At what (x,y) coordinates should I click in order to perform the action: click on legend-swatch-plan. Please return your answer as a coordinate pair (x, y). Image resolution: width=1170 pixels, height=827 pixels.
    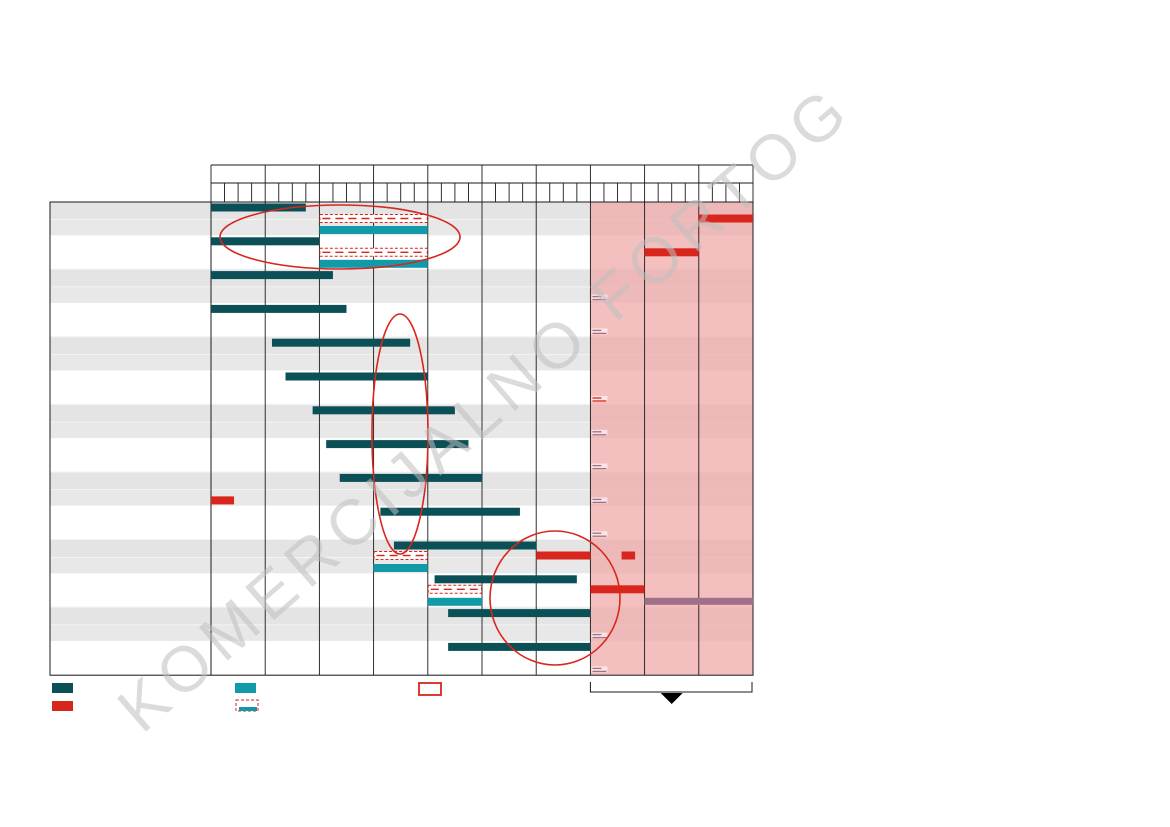
    Looking at the image, I should click on (62, 688).